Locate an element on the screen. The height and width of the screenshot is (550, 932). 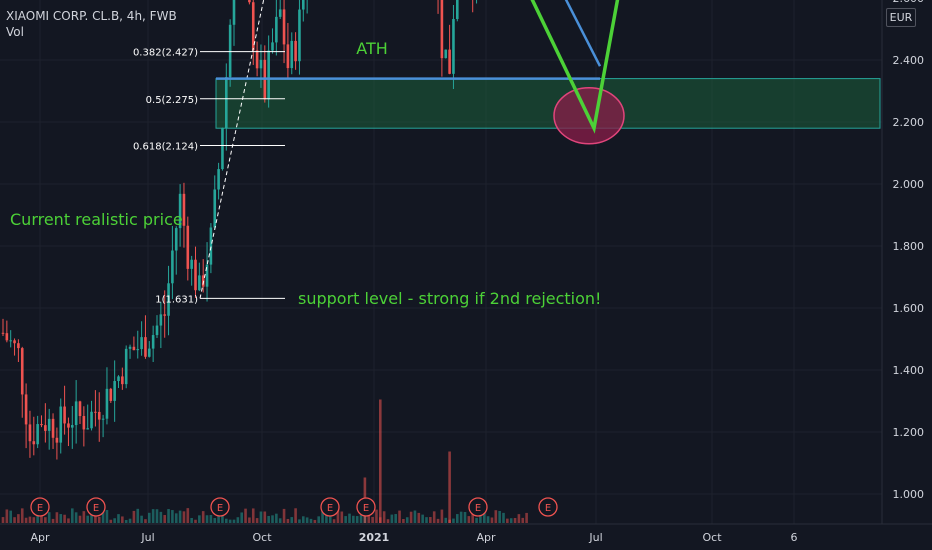
x-tick-label: 2021 is located at coordinates (374, 537).